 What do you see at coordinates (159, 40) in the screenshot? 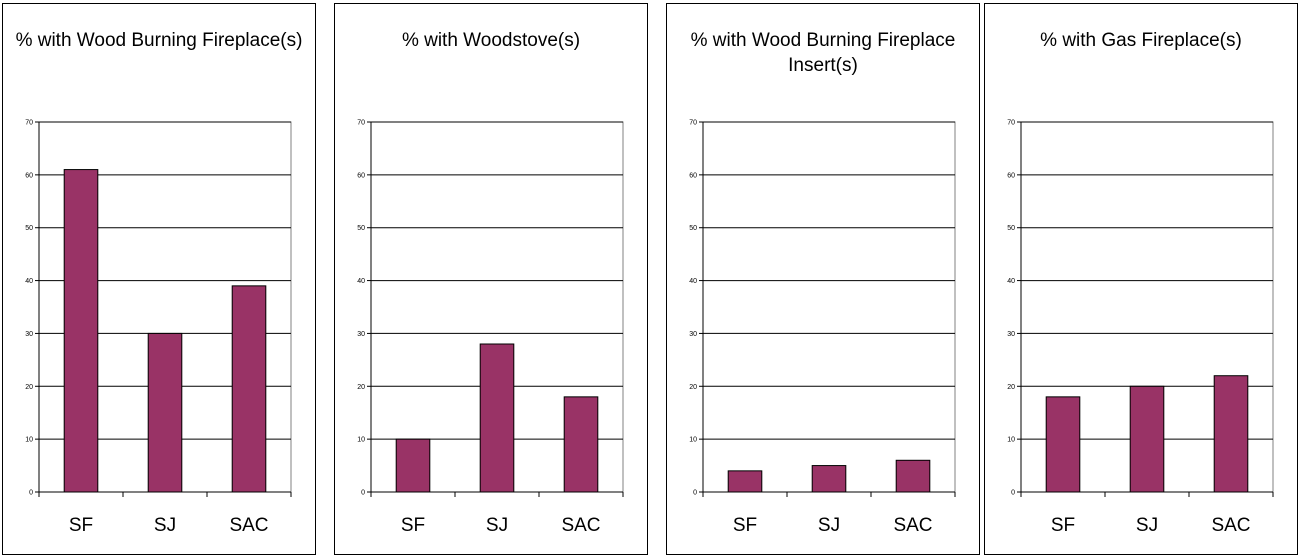
I see `chart-title: % with Wood Burning Fireplace(s)` at bounding box center [159, 40].